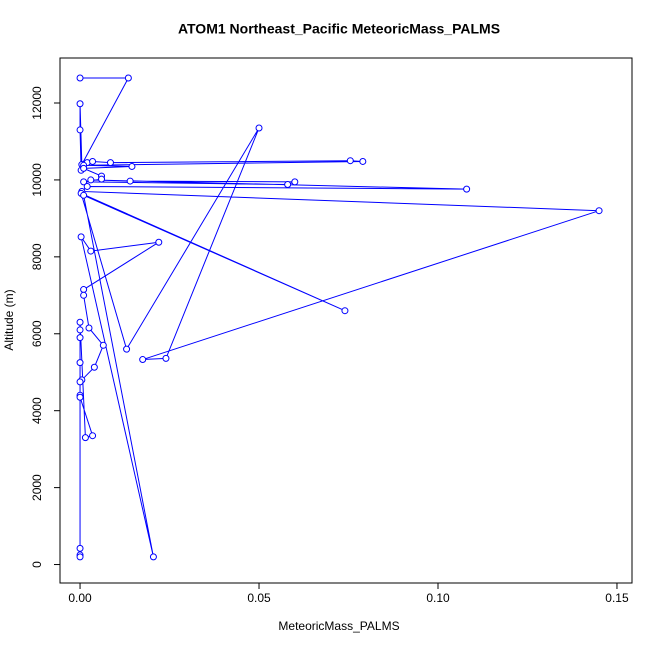 The height and width of the screenshot is (650, 650). Describe the element at coordinates (9, 319) in the screenshot. I see `y-axis-title: Altitude (m)` at that location.